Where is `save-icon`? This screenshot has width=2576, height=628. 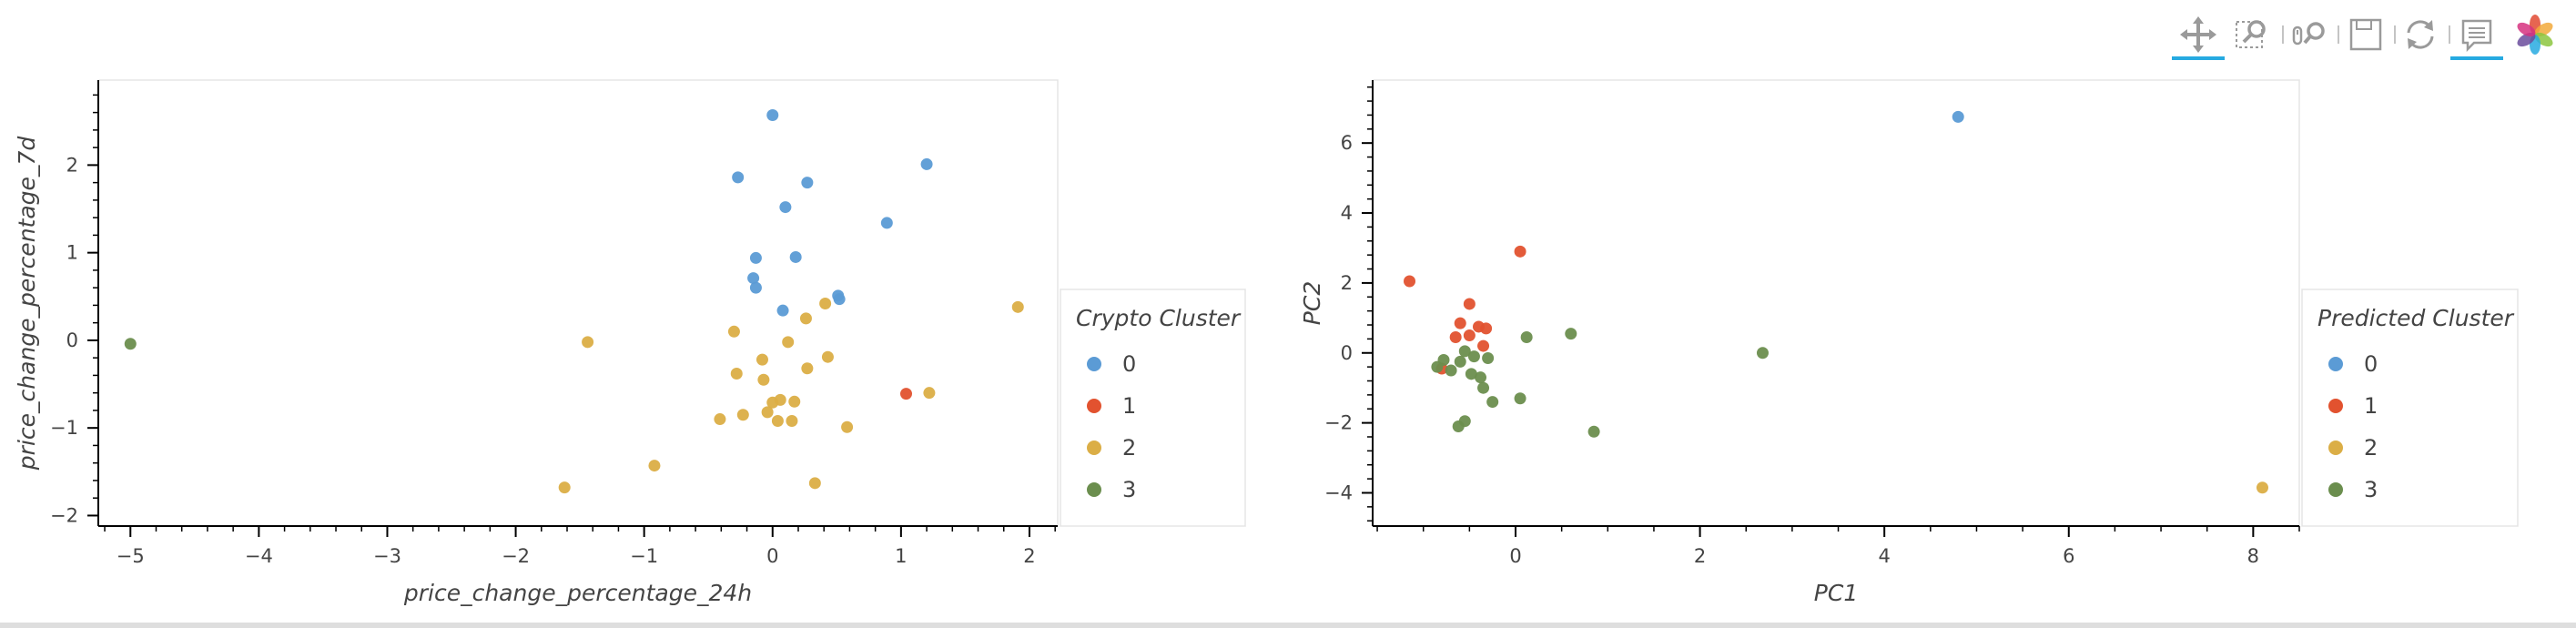 save-icon is located at coordinates (2365, 35).